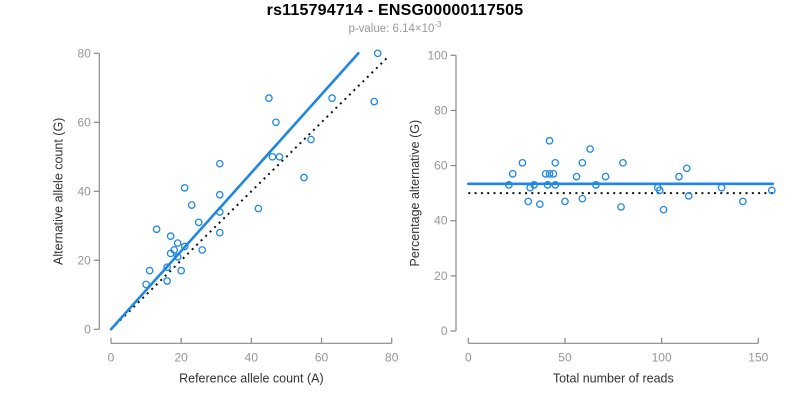  What do you see at coordinates (395, 10) in the screenshot?
I see `chart-title: rs115794714 - ENSG00000117505` at bounding box center [395, 10].